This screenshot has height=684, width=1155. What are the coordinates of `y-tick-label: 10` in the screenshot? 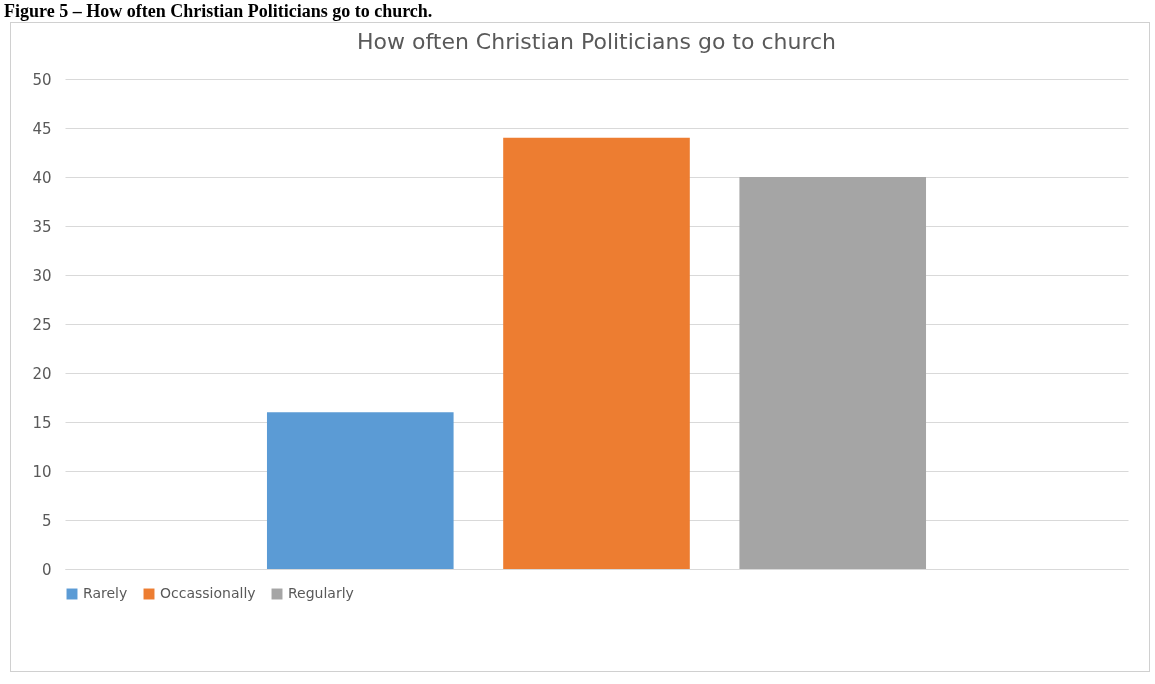 It's located at (42, 471).